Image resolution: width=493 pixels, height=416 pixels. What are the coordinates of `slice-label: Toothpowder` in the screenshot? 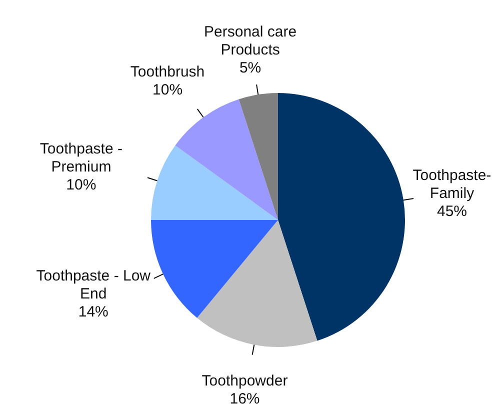 It's located at (245, 381).